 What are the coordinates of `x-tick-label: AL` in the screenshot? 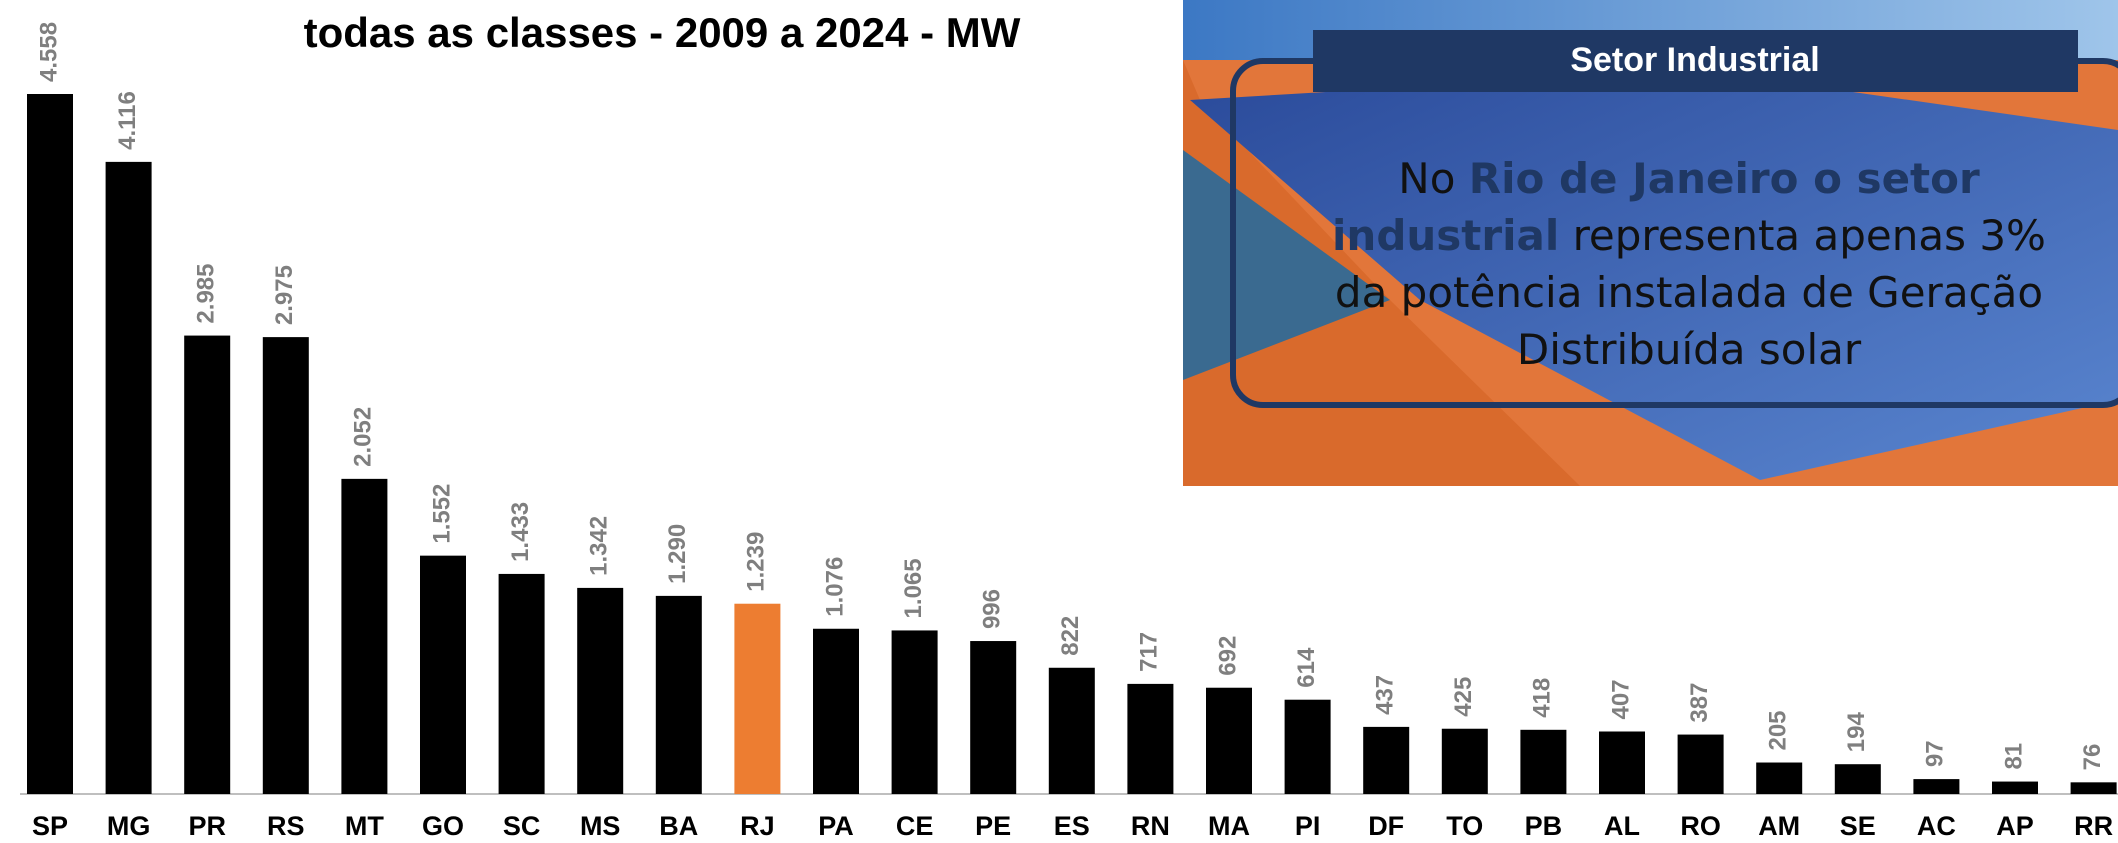 It's located at (1622, 826).